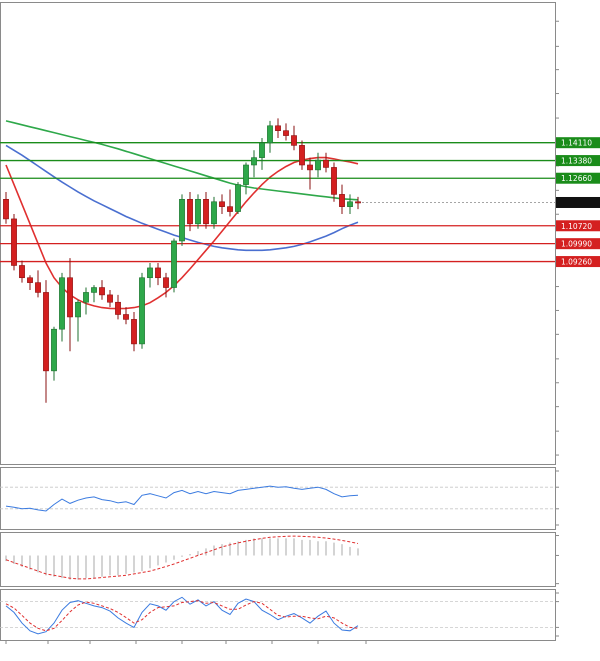  I want to click on stoch-d-line, so click(182, 616).